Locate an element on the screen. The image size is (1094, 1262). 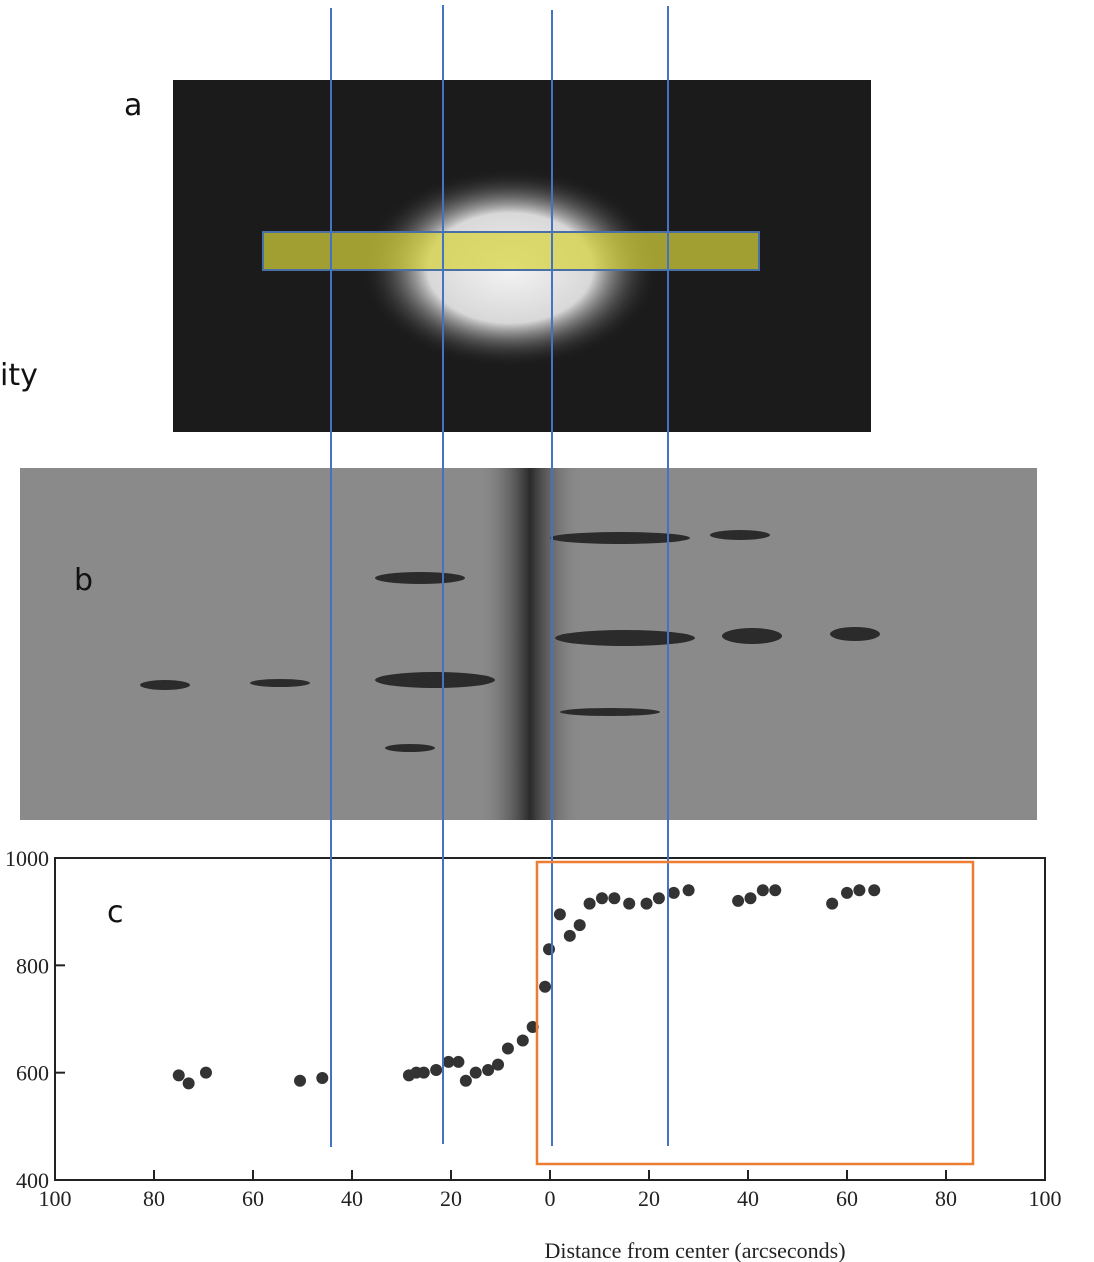
x-tick-label: 0 is located at coordinates (550, 1198).